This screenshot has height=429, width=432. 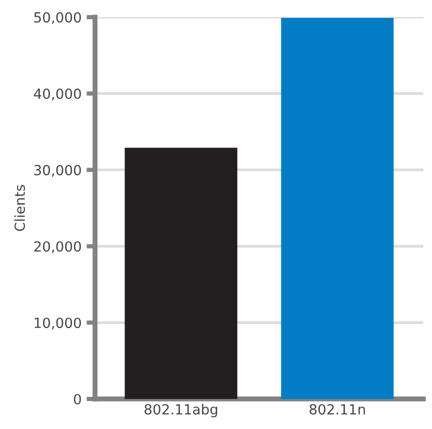 I want to click on y-tick-label: 20,000, so click(x=57, y=247).